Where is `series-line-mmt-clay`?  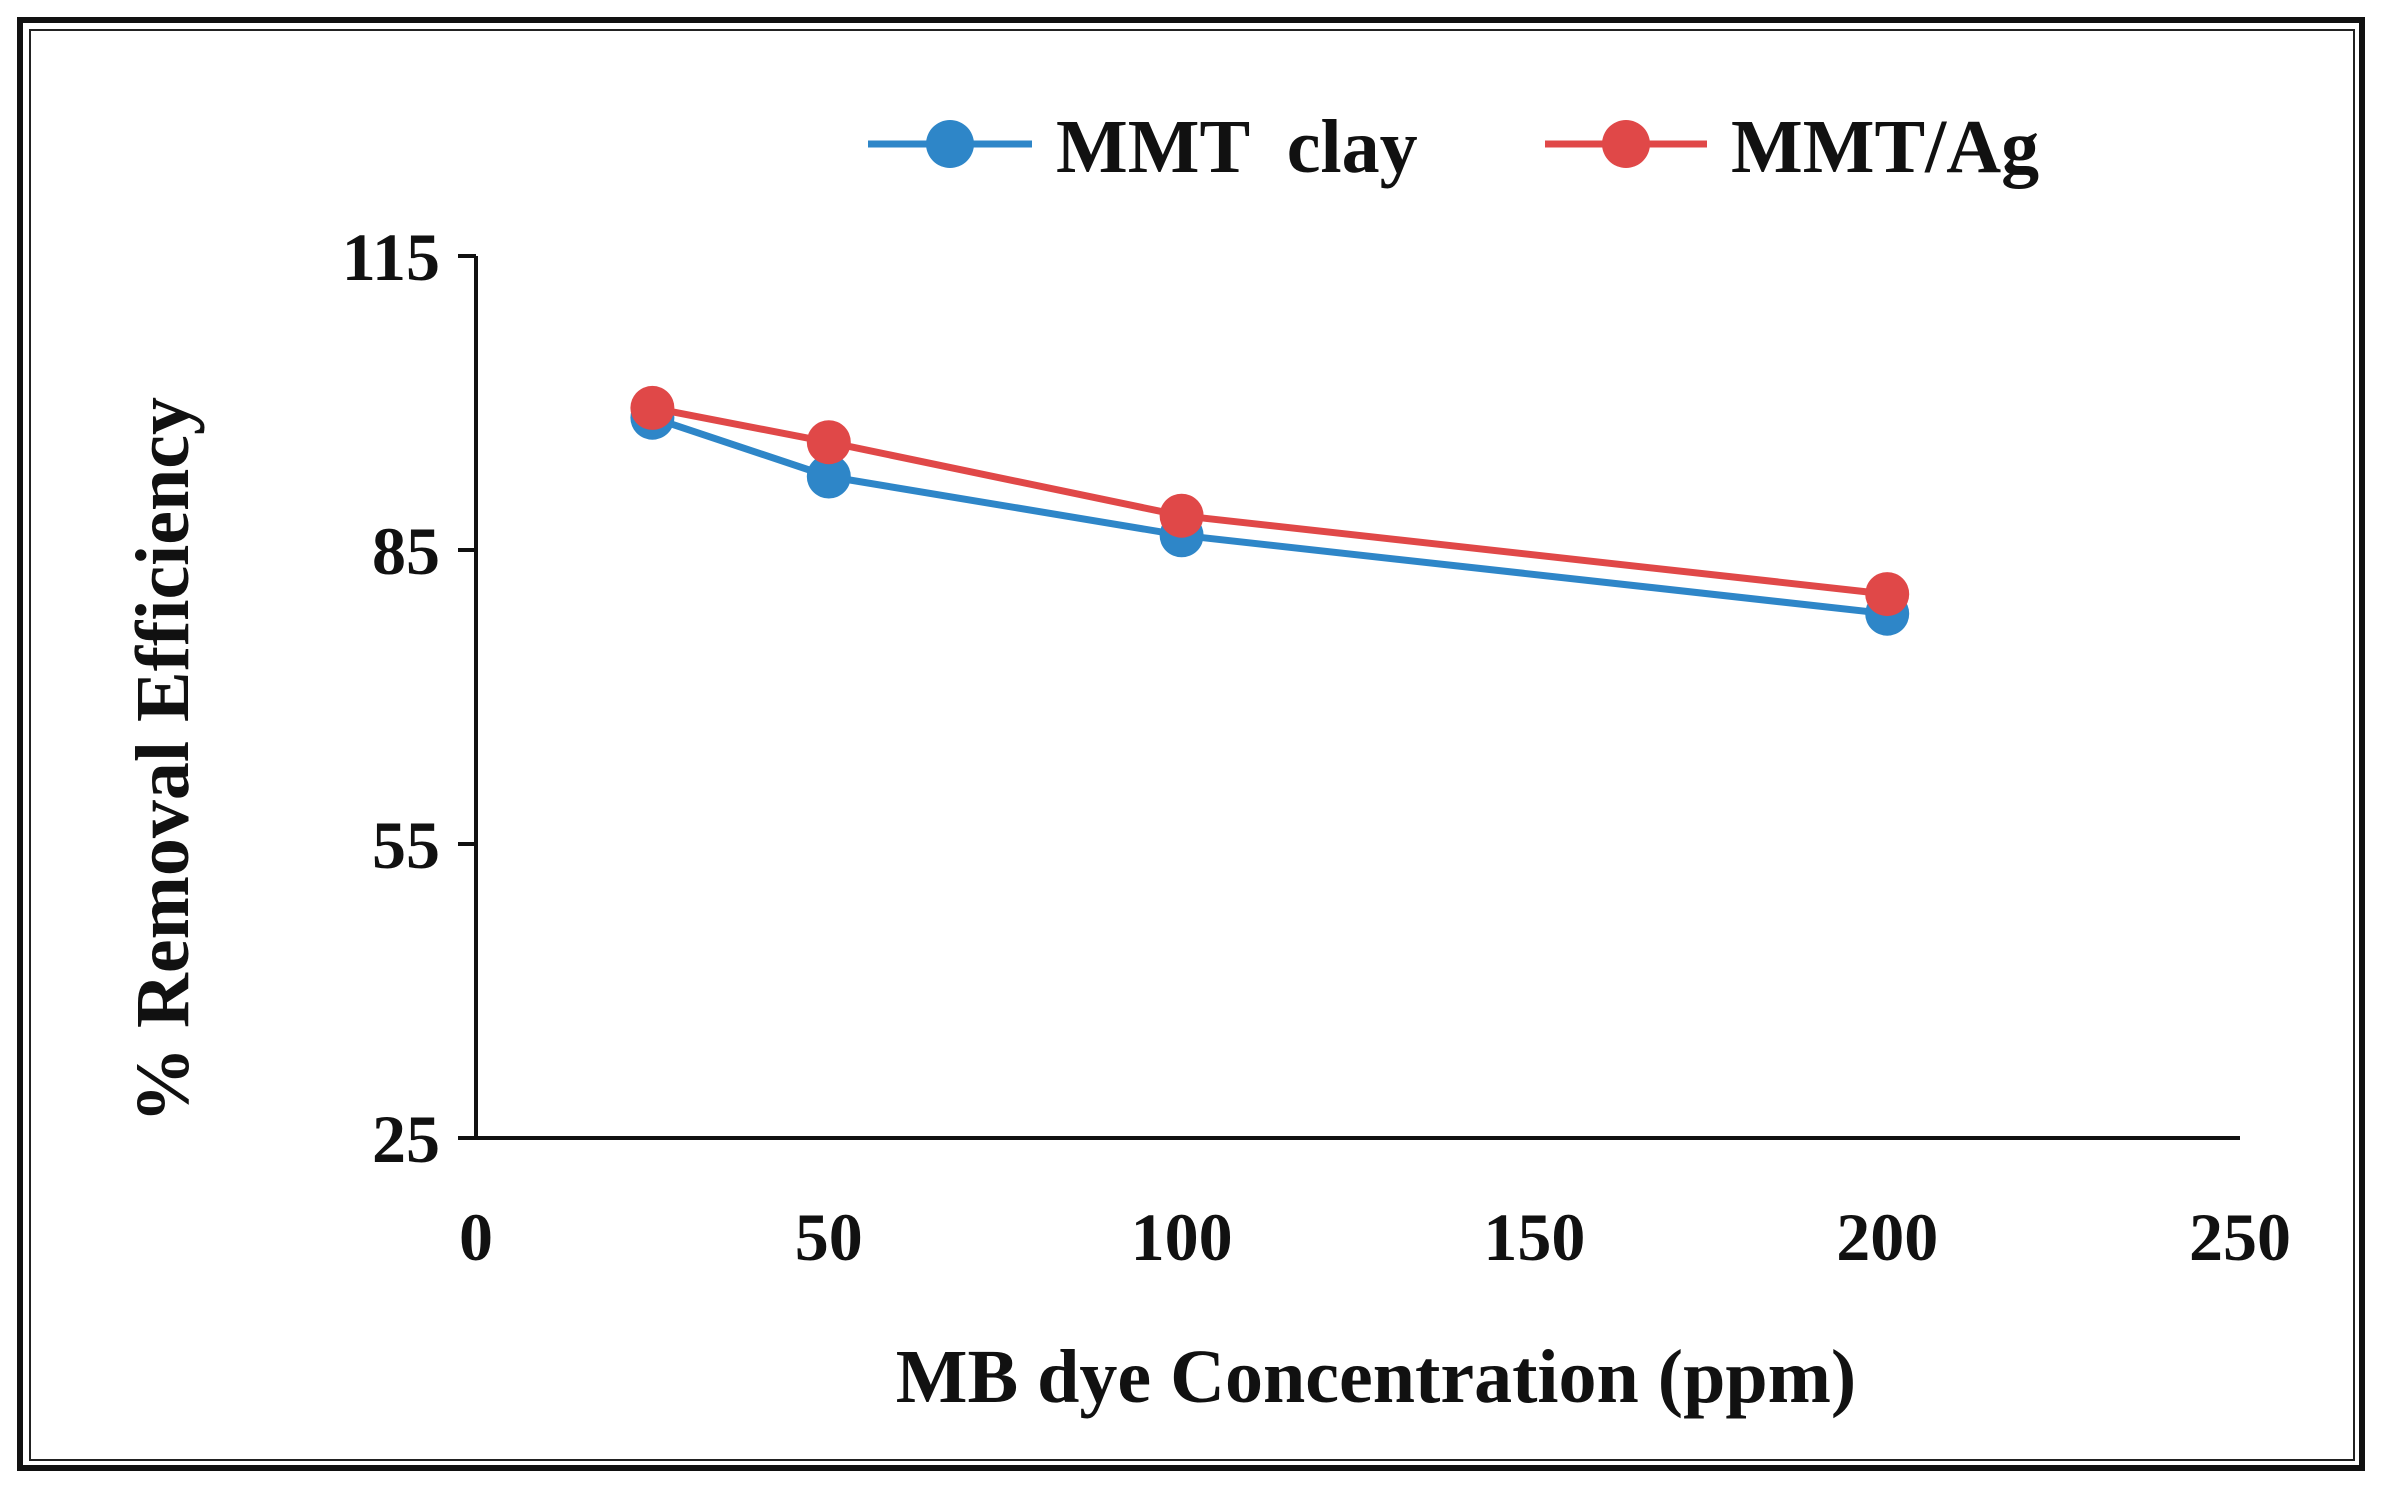 series-line-mmt-clay is located at coordinates (1269, 516).